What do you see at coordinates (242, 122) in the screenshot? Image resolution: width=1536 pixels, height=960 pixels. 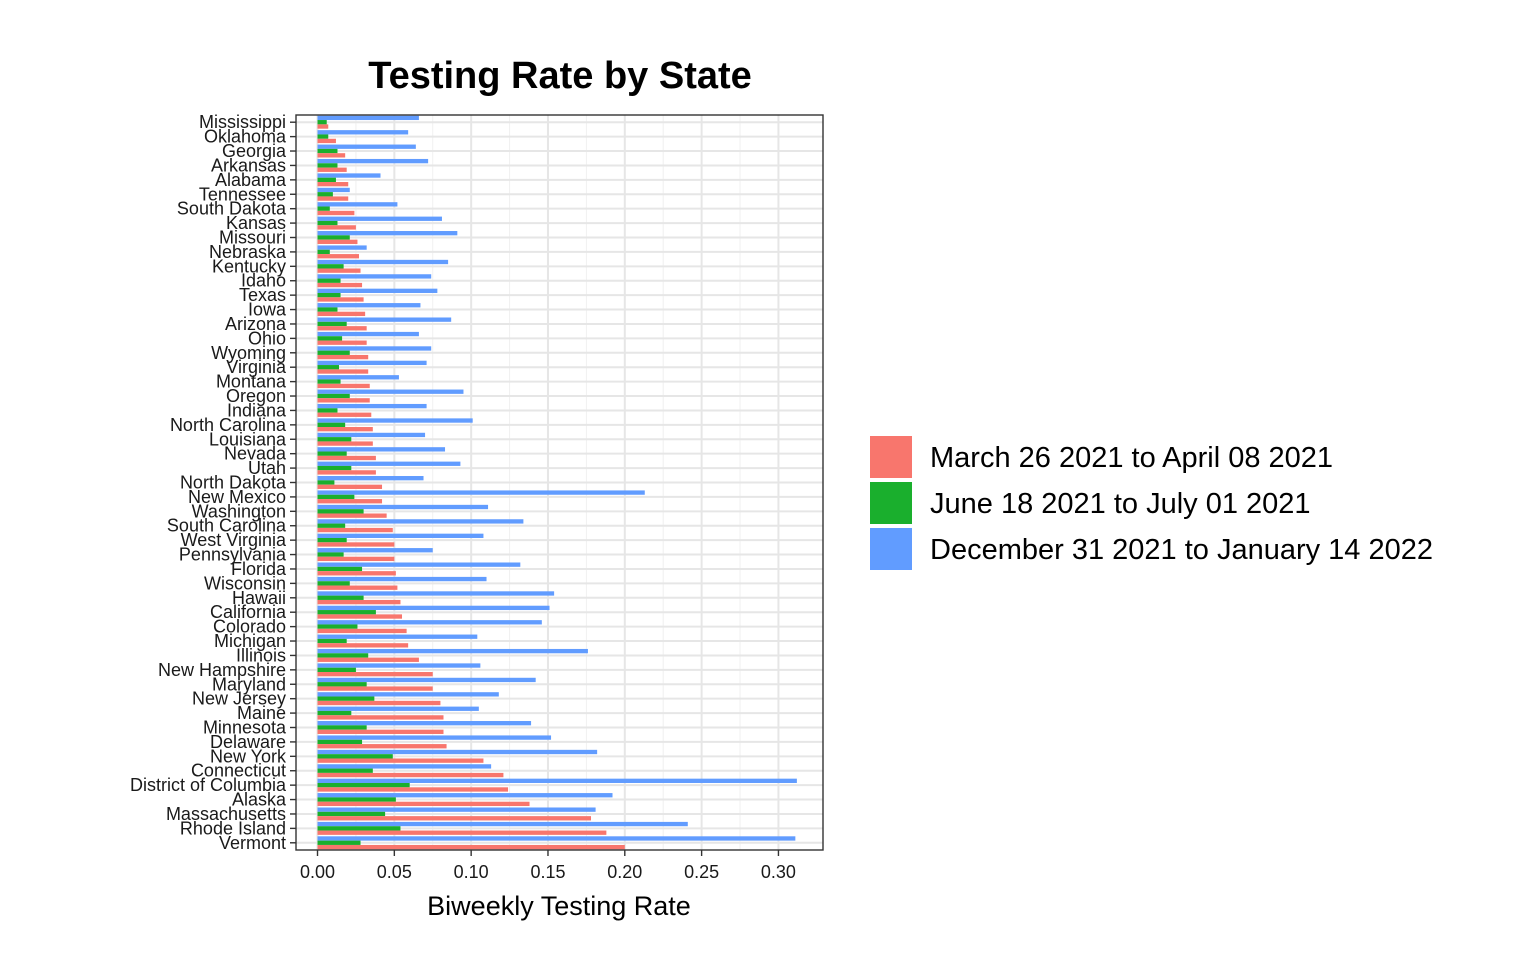 I see `y-tick-label: Mississippi` at bounding box center [242, 122].